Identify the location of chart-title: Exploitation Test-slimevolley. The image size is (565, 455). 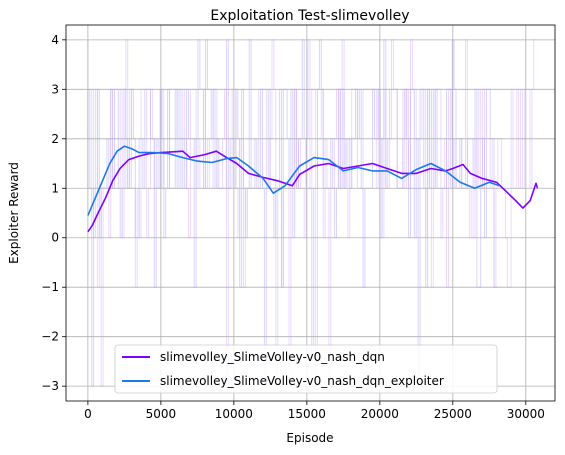
(309, 16).